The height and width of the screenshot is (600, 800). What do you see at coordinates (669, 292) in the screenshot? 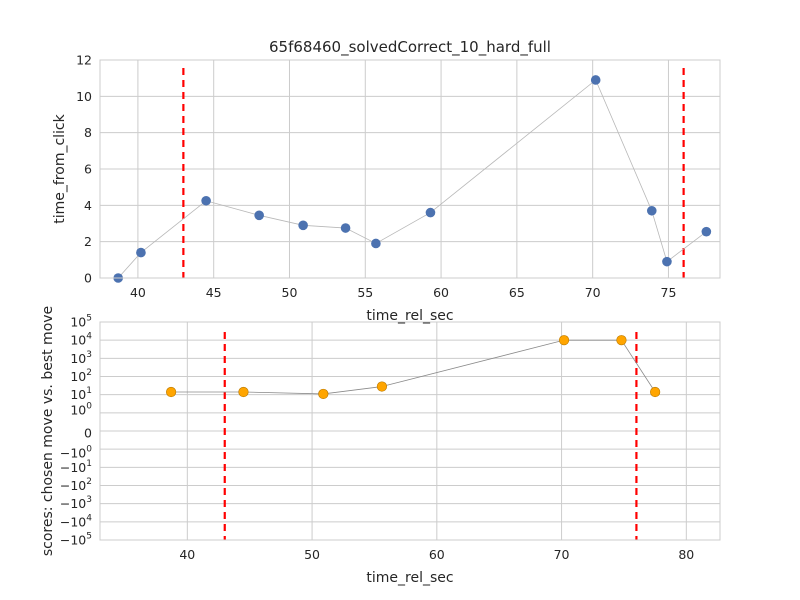
I see `x-tick-label: 75` at bounding box center [669, 292].